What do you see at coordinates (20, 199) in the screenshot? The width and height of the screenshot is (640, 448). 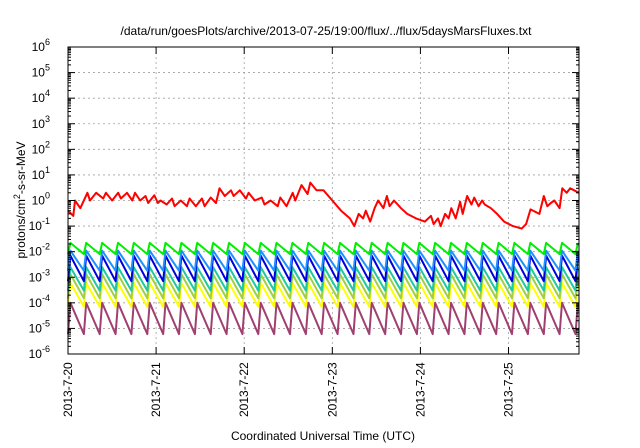 I see `y-axis-label: protons/cm2-s-sr-MeV` at bounding box center [20, 199].